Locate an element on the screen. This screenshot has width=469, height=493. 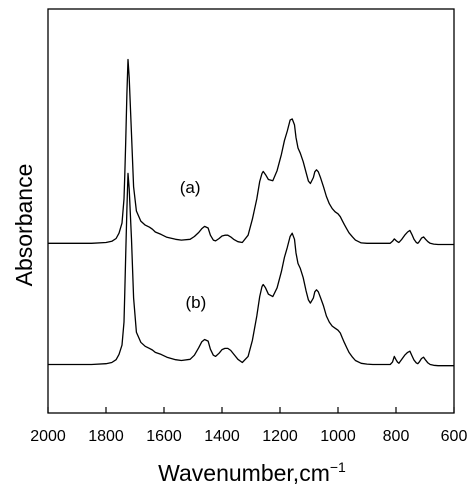
x-tick-label-1000: 1000 is located at coordinates (338, 436).